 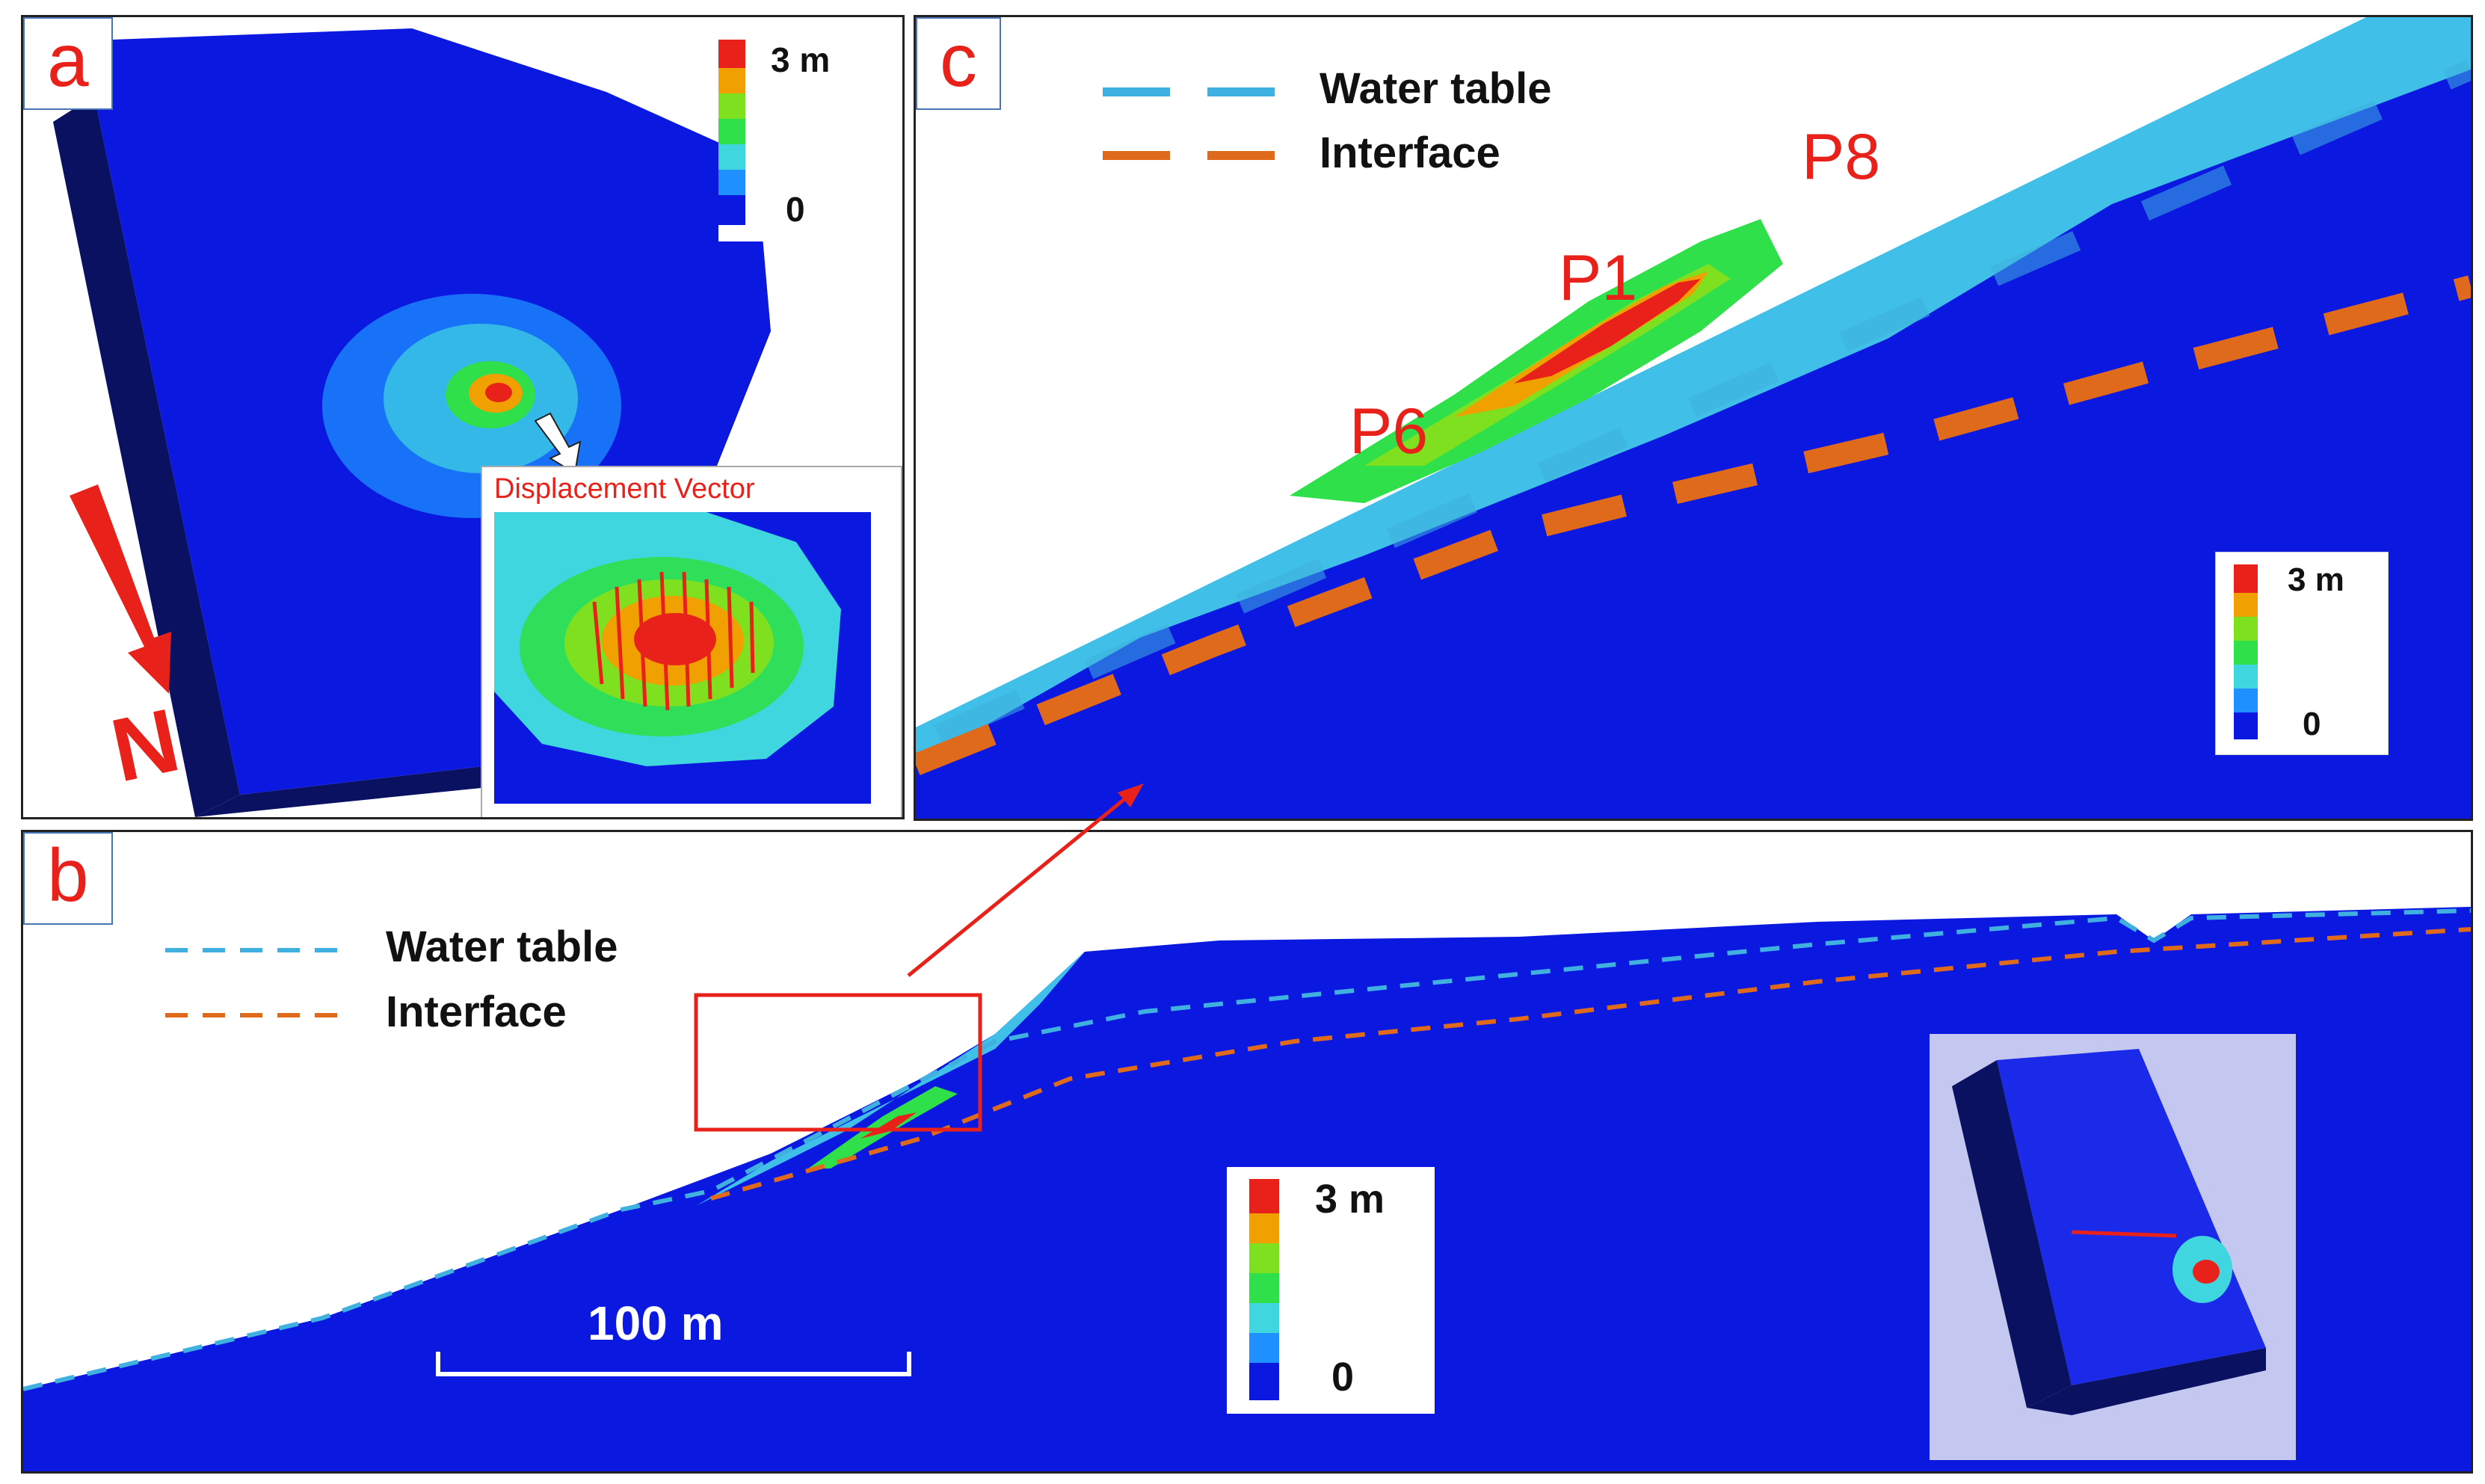 What do you see at coordinates (499, 393) in the screenshot?
I see `contour-red` at bounding box center [499, 393].